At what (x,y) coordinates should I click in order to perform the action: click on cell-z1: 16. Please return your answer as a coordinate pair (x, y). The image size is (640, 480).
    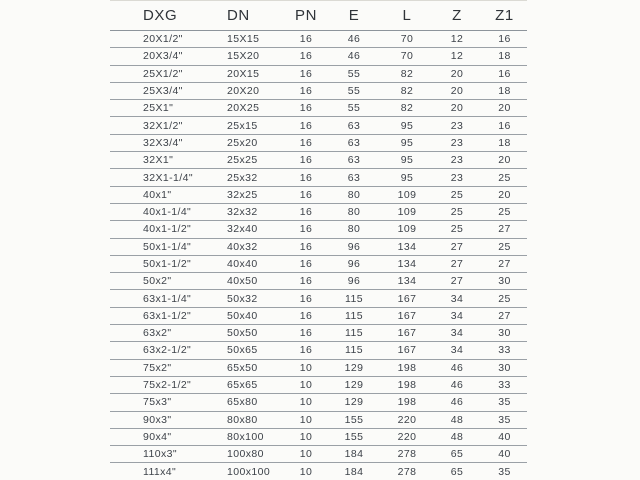
    Looking at the image, I should click on (504, 39).